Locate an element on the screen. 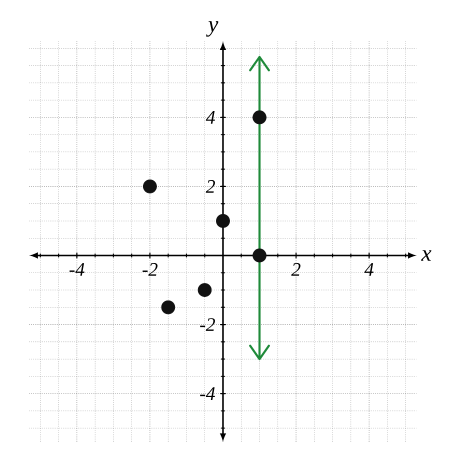  y-tick-label: 2 is located at coordinates (211, 186).